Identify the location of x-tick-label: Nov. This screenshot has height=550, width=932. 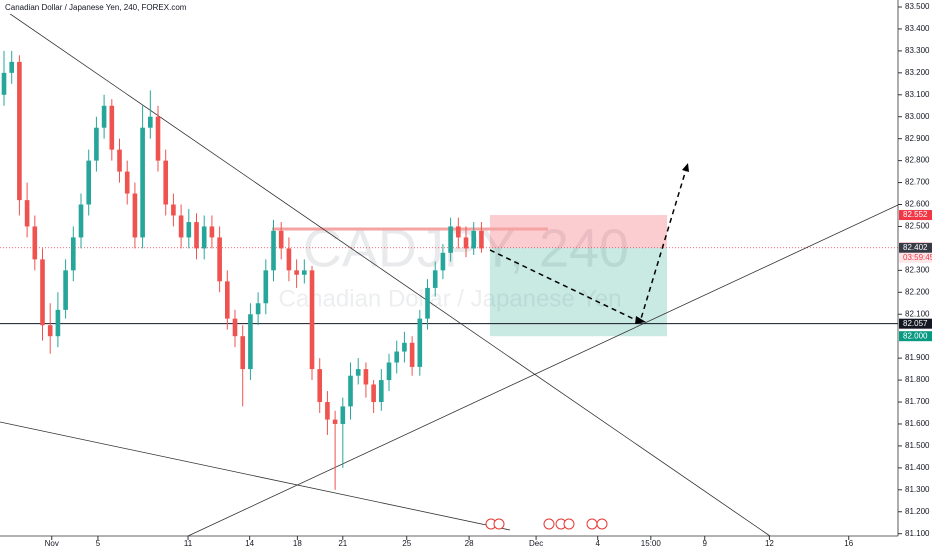
(52, 543).